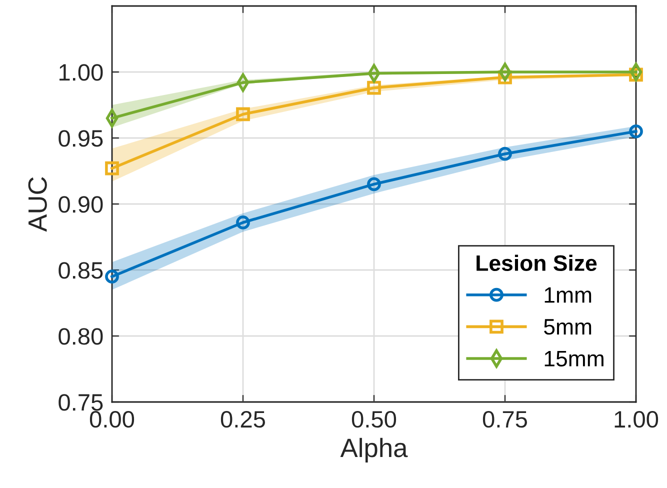 Image resolution: width=667 pixels, height=488 pixels. Describe the element at coordinates (636, 419) in the screenshot. I see `x-tick-label: 1.00` at that location.